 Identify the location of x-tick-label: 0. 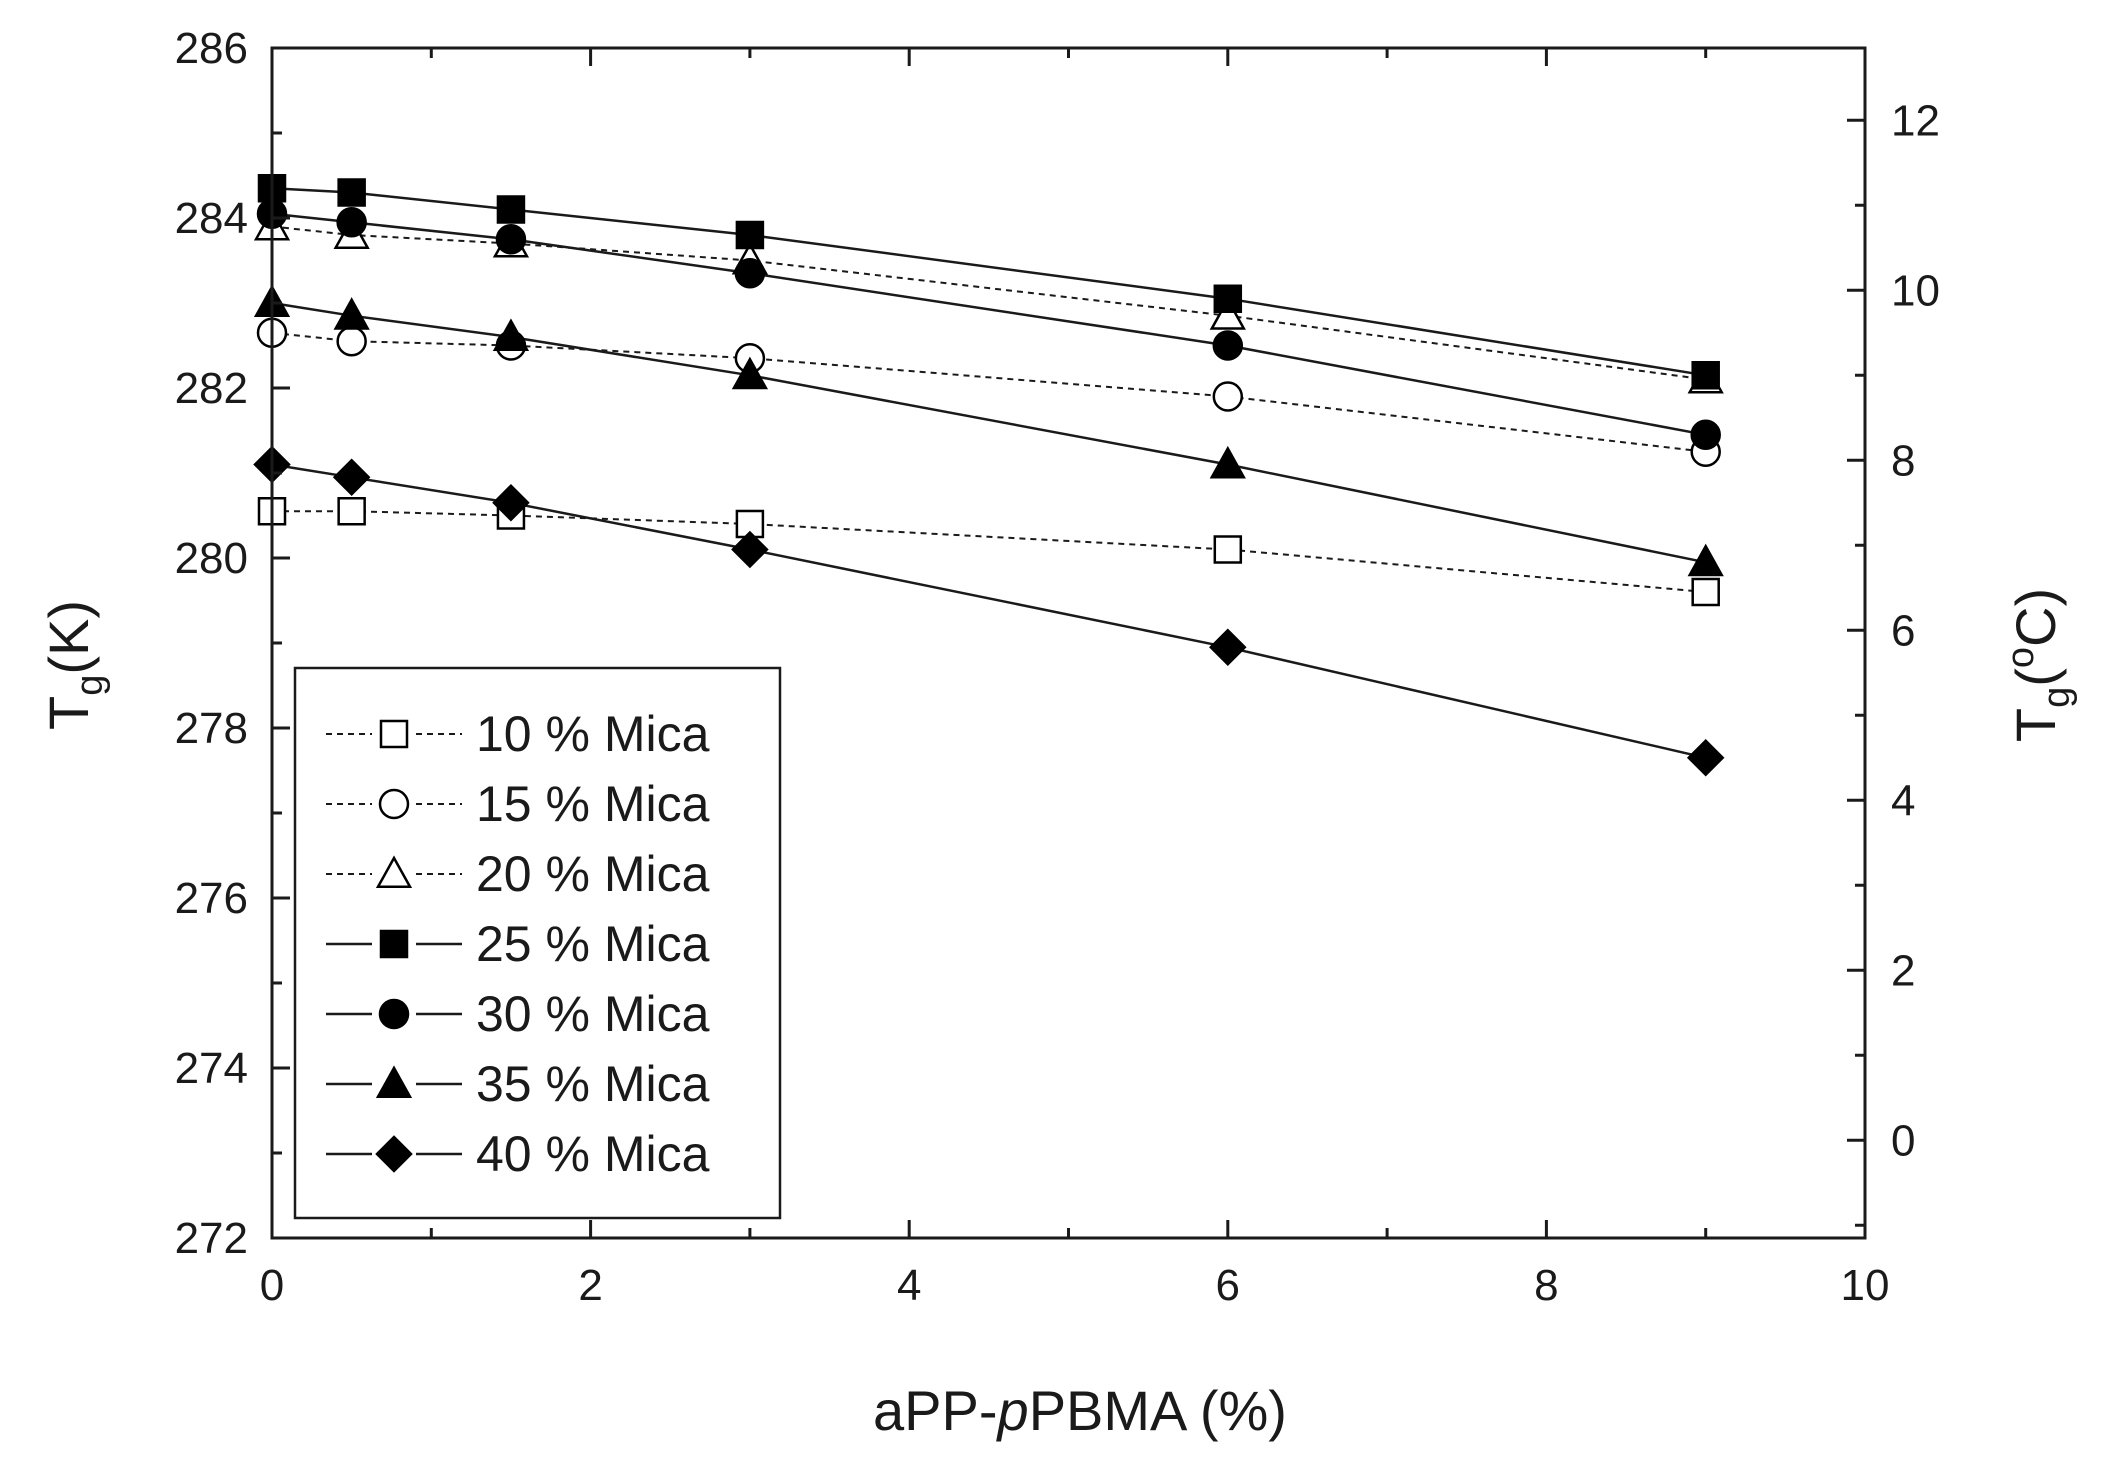
(272, 1285).